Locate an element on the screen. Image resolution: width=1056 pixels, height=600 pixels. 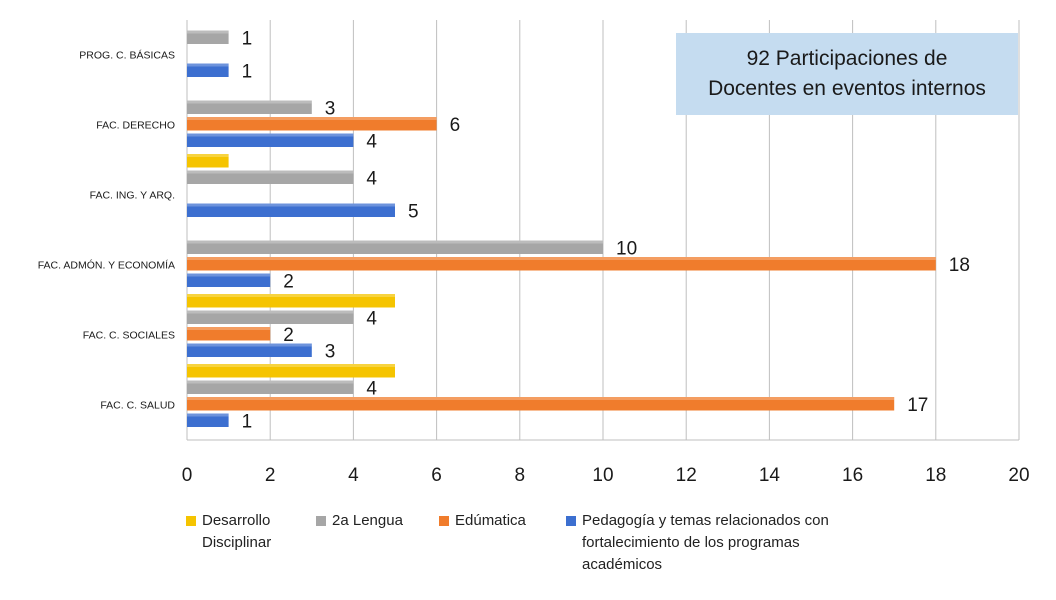
data-label-pedagogia-fac-derecho: 4 is located at coordinates (371, 141).